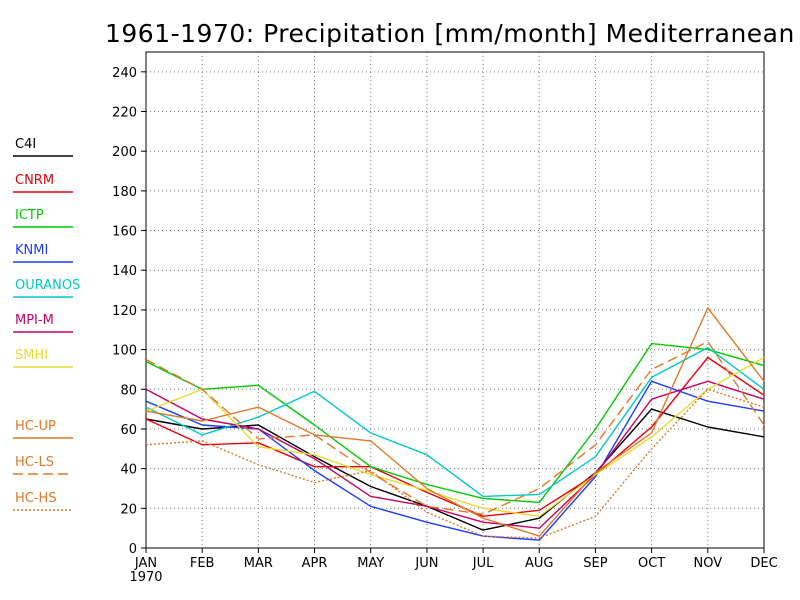 This screenshot has height=600, width=800. I want to click on legend-label-hc-up: HC-UP, so click(35, 426).